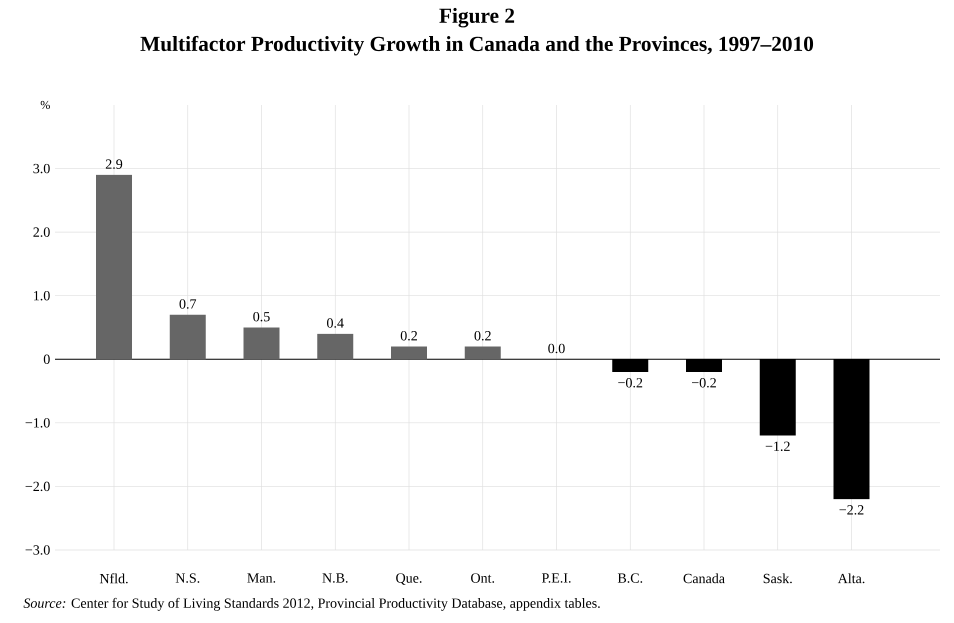 The width and height of the screenshot is (954, 623). Describe the element at coordinates (476, 18) in the screenshot. I see `chart-title: Figure 2` at that location.